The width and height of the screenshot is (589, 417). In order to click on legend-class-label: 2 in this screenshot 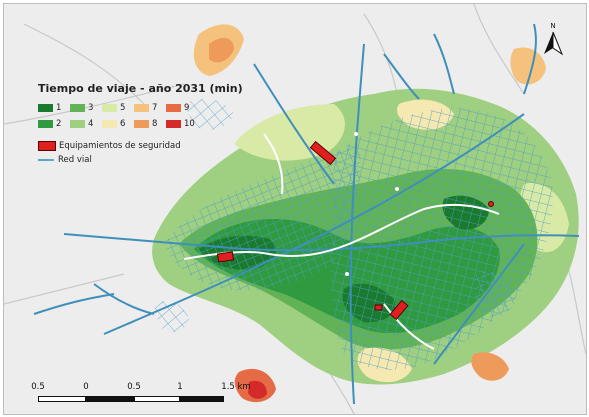, I will do `click(59, 124)`.